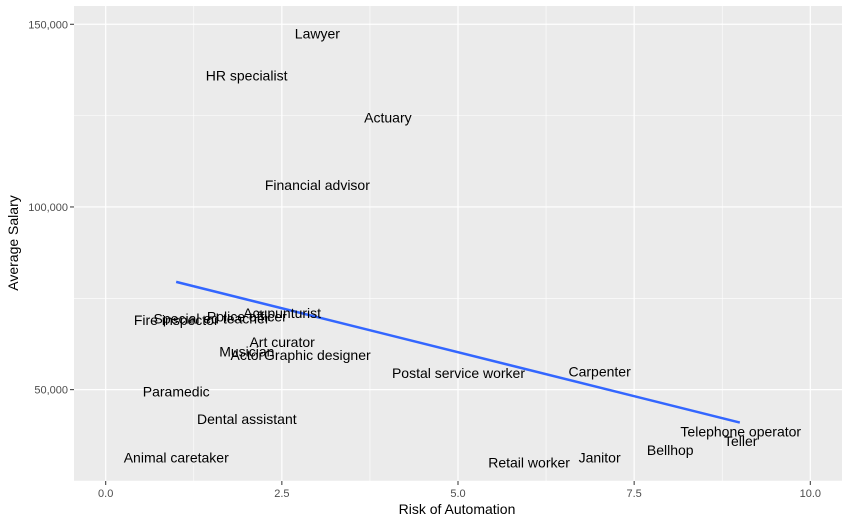 The image size is (848, 524). What do you see at coordinates (529, 463) in the screenshot?
I see `point-label: Retail worker` at bounding box center [529, 463].